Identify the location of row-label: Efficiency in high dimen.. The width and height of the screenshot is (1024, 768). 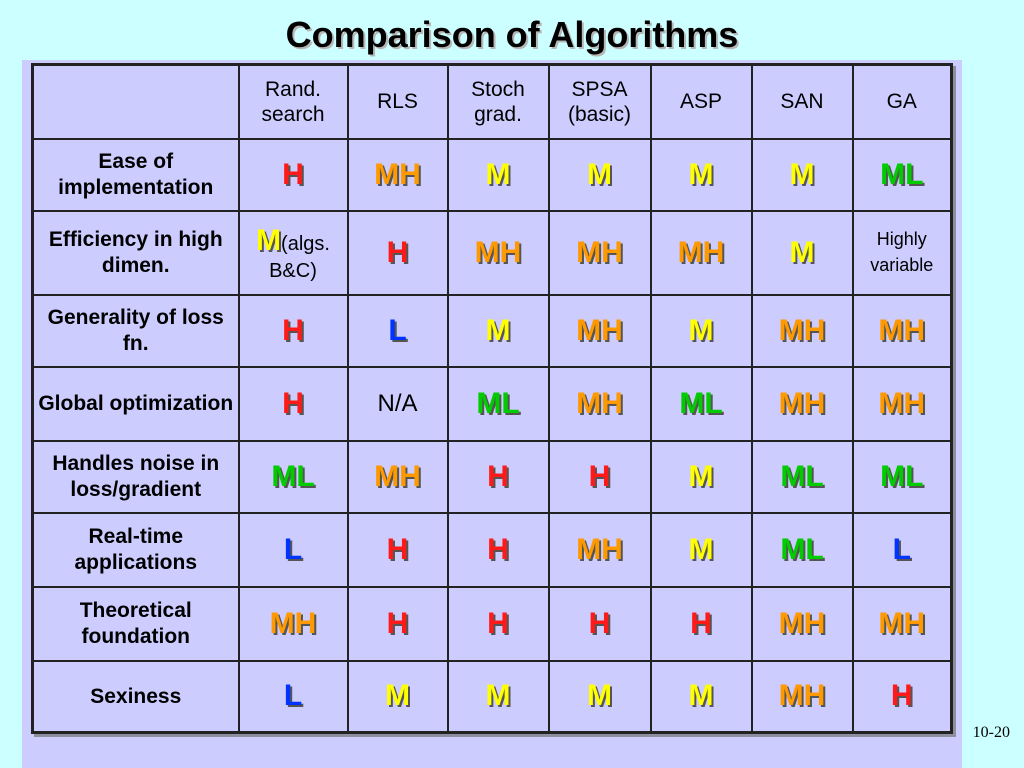
(135, 252).